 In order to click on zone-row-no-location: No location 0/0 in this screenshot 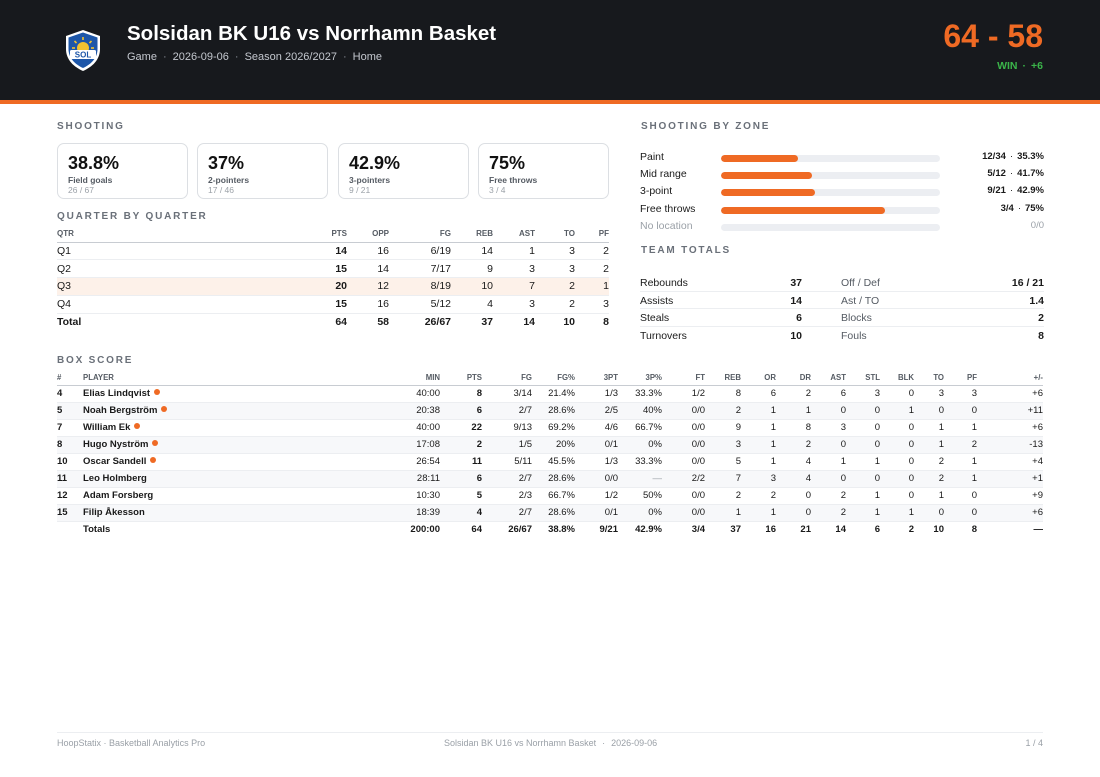, I will do `click(842, 226)`.